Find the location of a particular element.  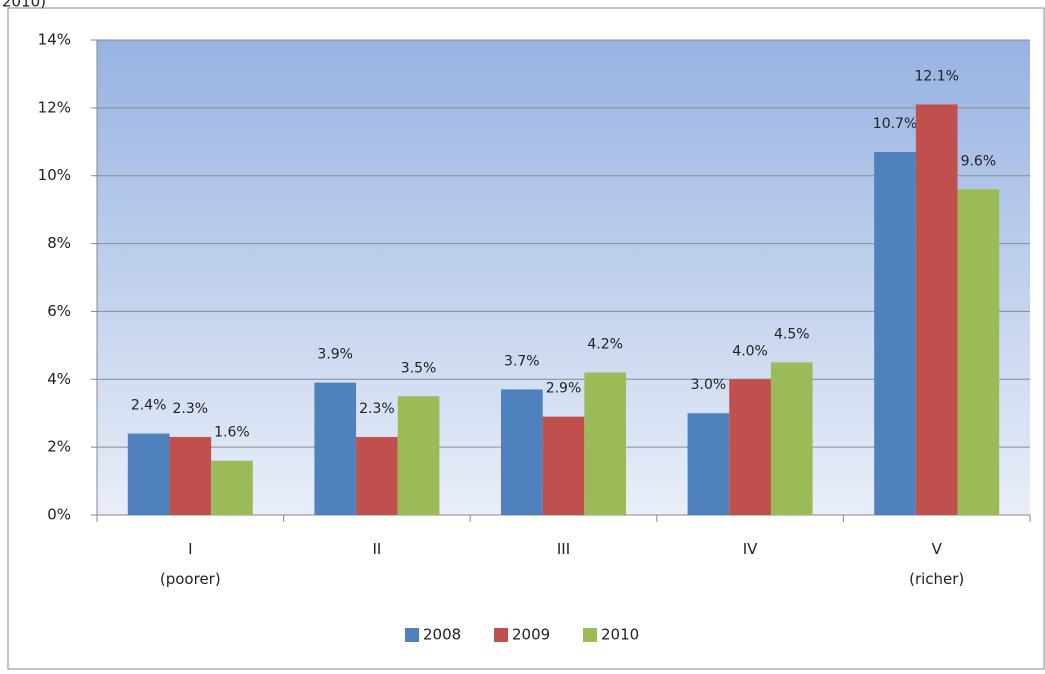

legend-label: 2008 is located at coordinates (442, 635).